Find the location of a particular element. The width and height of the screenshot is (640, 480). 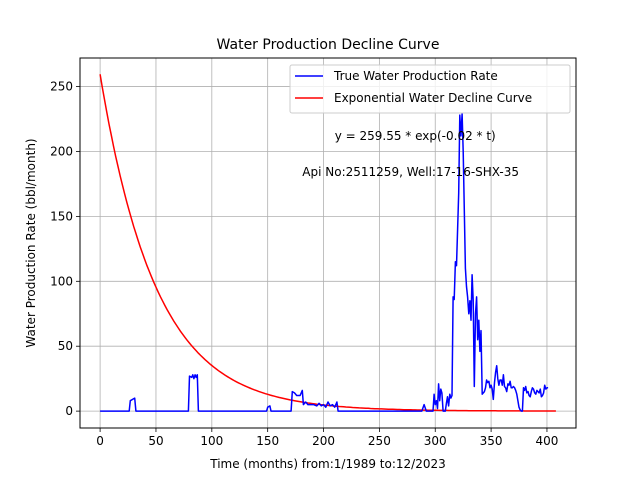

x-tick-label: 100 is located at coordinates (211, 441).